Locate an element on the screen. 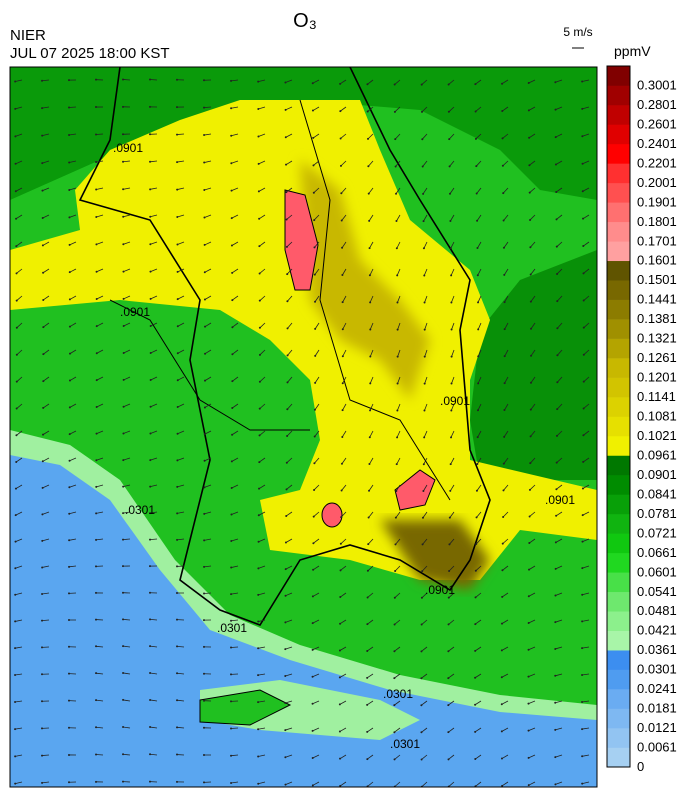 Image resolution: width=692 pixels, height=803 pixels. colorbar-label: 0.0601 is located at coordinates (657, 571).